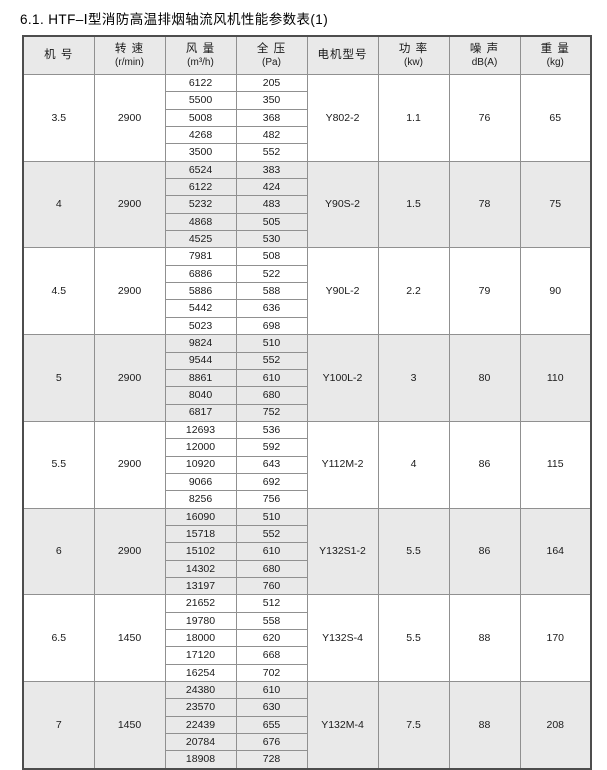  What do you see at coordinates (342, 291) in the screenshot?
I see `motor-model-cell: Y90L-2` at bounding box center [342, 291].